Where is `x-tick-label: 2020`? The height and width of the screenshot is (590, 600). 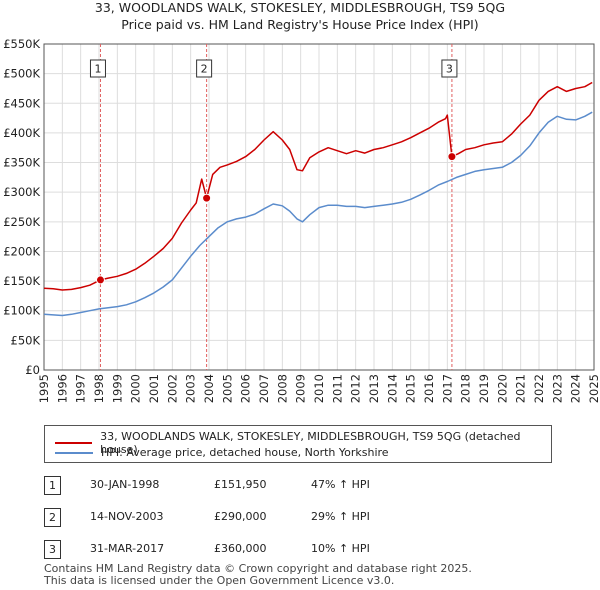 x-tick-label: 2020 is located at coordinates (502, 388).